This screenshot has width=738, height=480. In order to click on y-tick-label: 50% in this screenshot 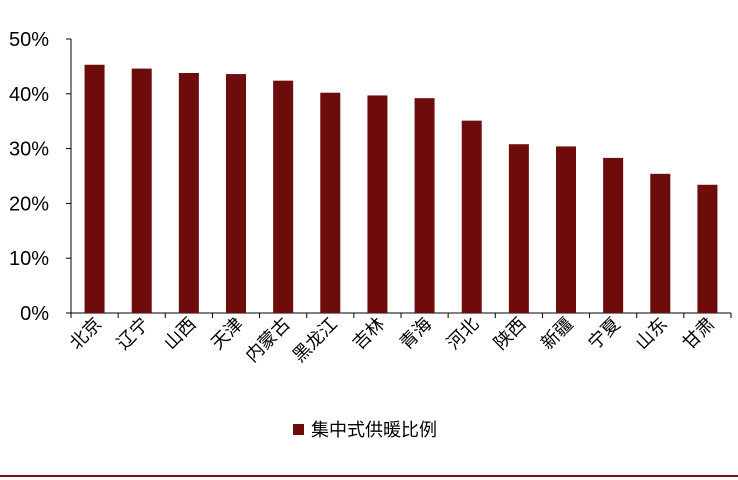, I will do `click(29, 40)`.